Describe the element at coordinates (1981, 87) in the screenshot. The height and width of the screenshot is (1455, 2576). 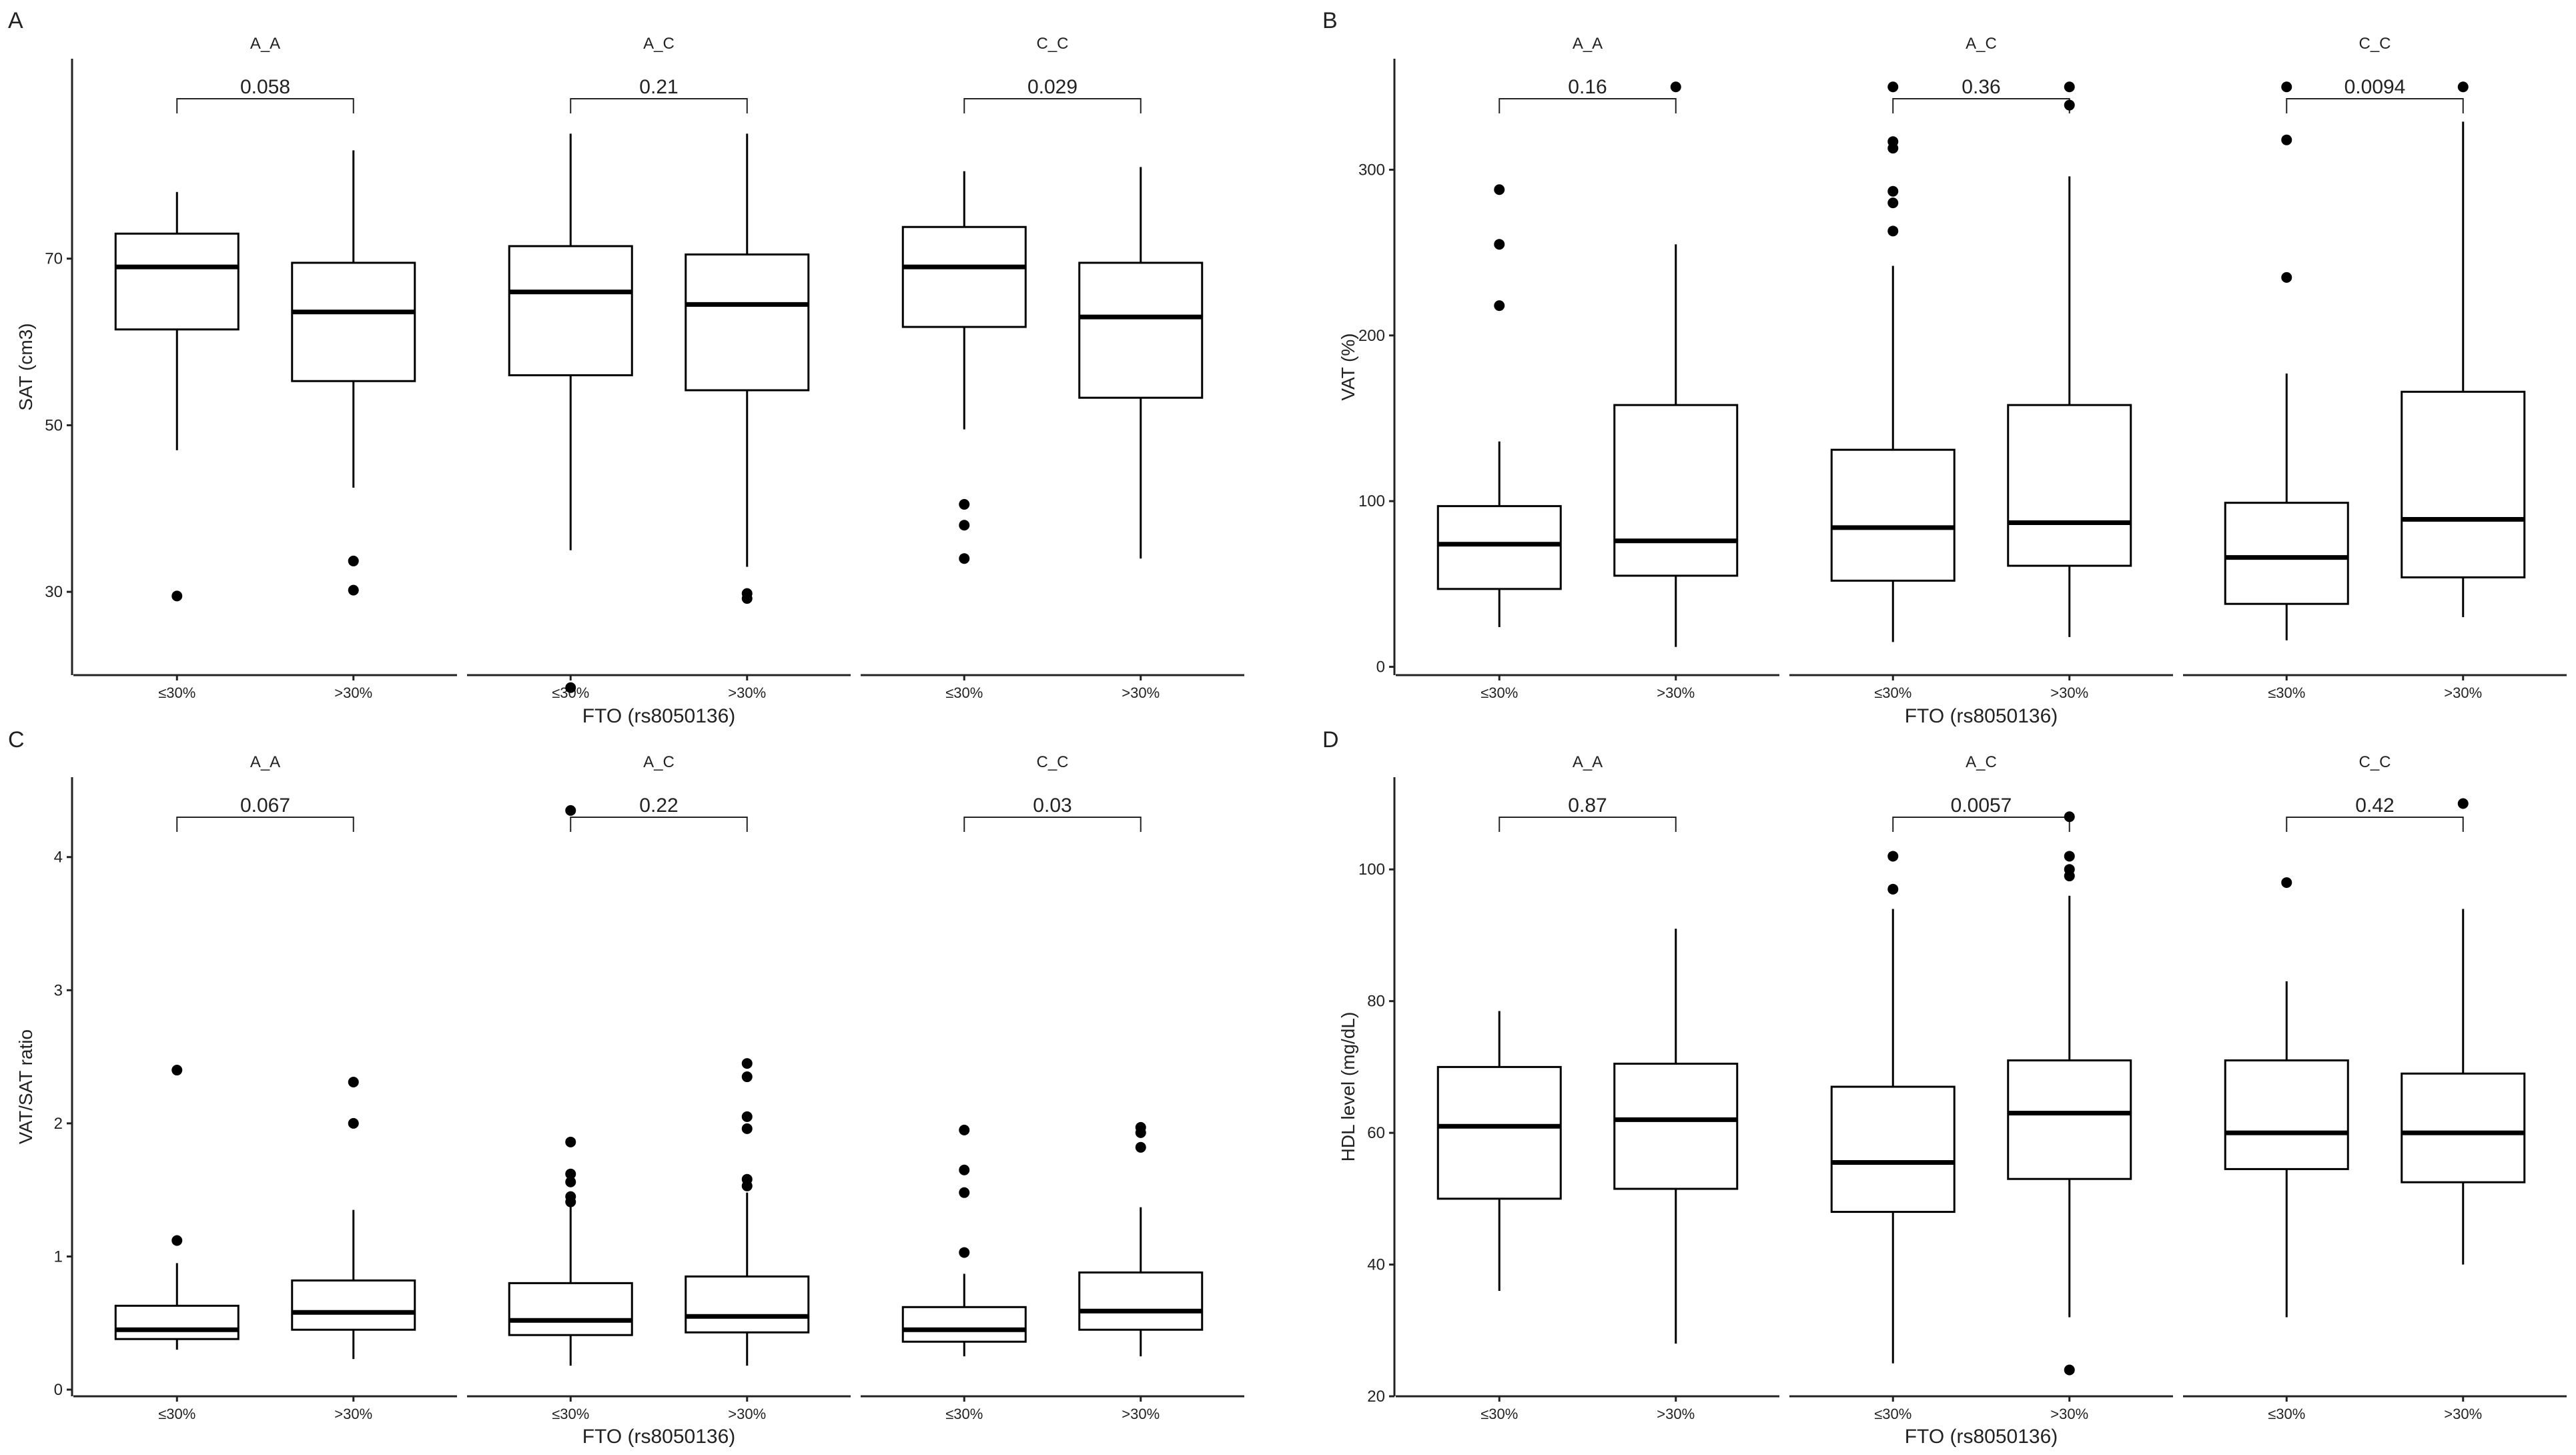
I see `p-value-label: 0.36` at that location.